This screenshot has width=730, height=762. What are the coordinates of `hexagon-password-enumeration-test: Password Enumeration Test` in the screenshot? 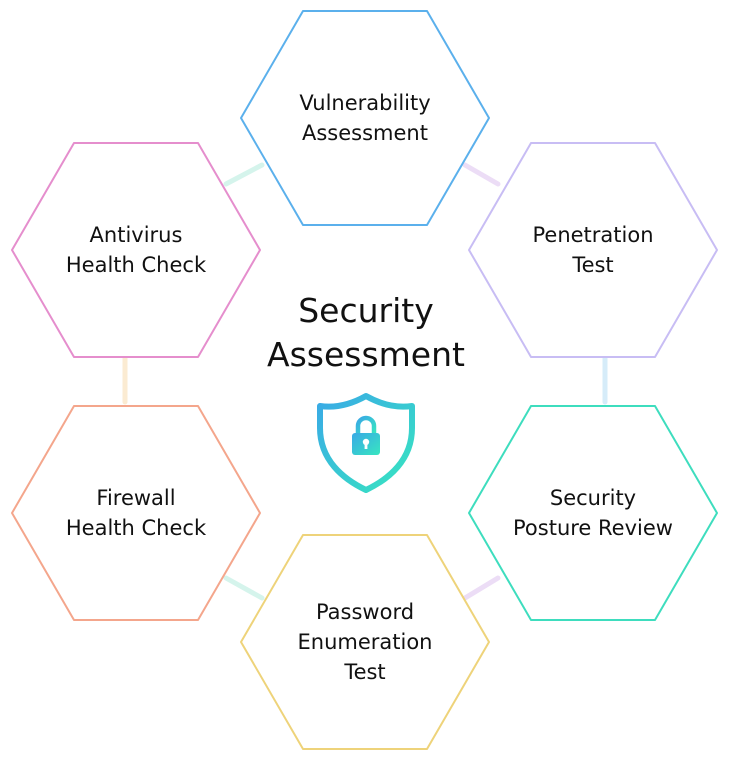 It's located at (365, 642).